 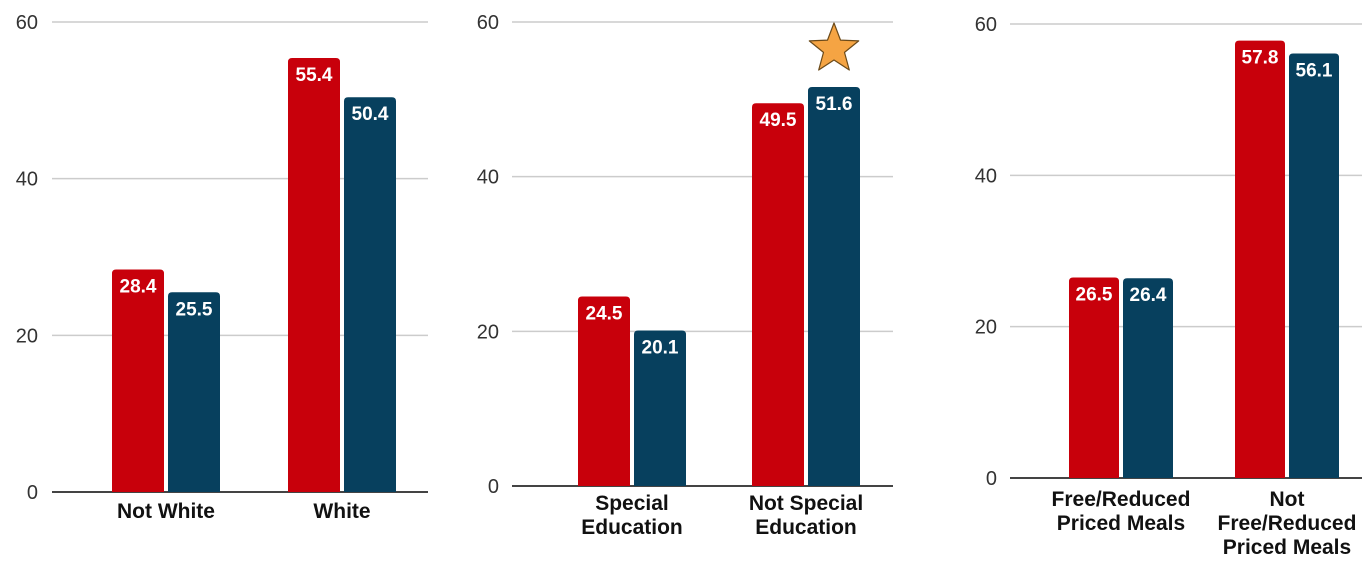 I want to click on x-category-label-not-free-reduced-priced-meals-line-1: Not, so click(x=1287, y=499).